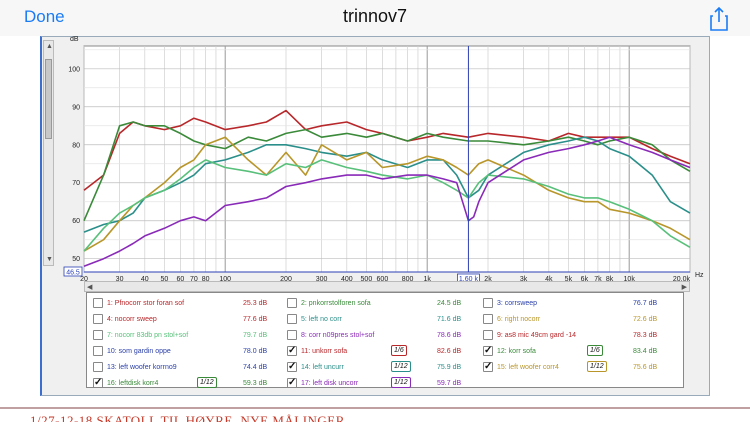 Image resolution: width=750 pixels, height=422 pixels. Describe the element at coordinates (408, 278) in the screenshot. I see `x-tick-label: 800` at that location.